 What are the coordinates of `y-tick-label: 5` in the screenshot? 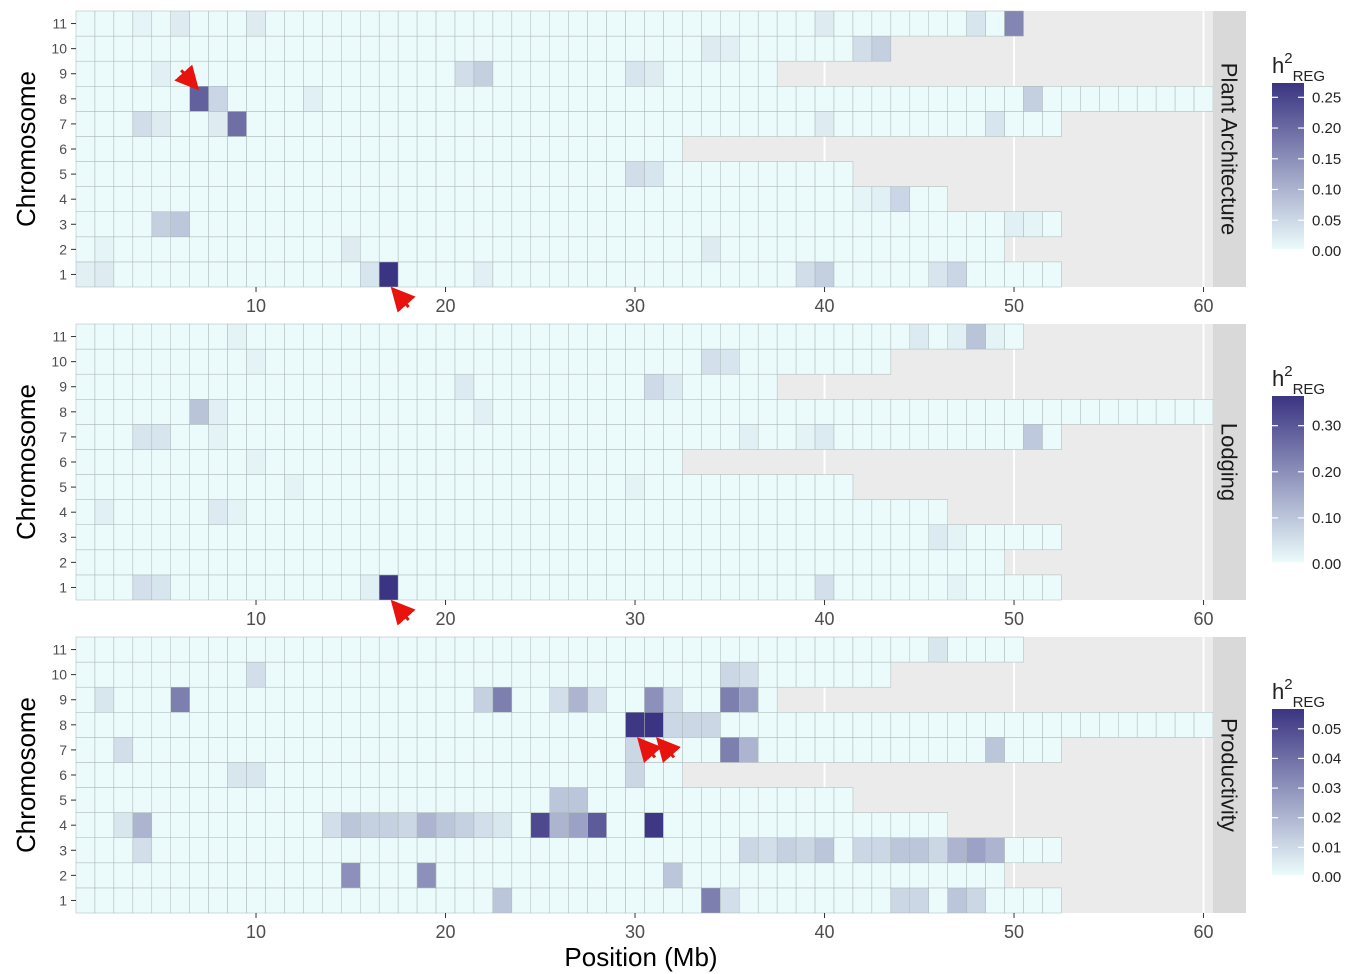 It's located at (63, 174).